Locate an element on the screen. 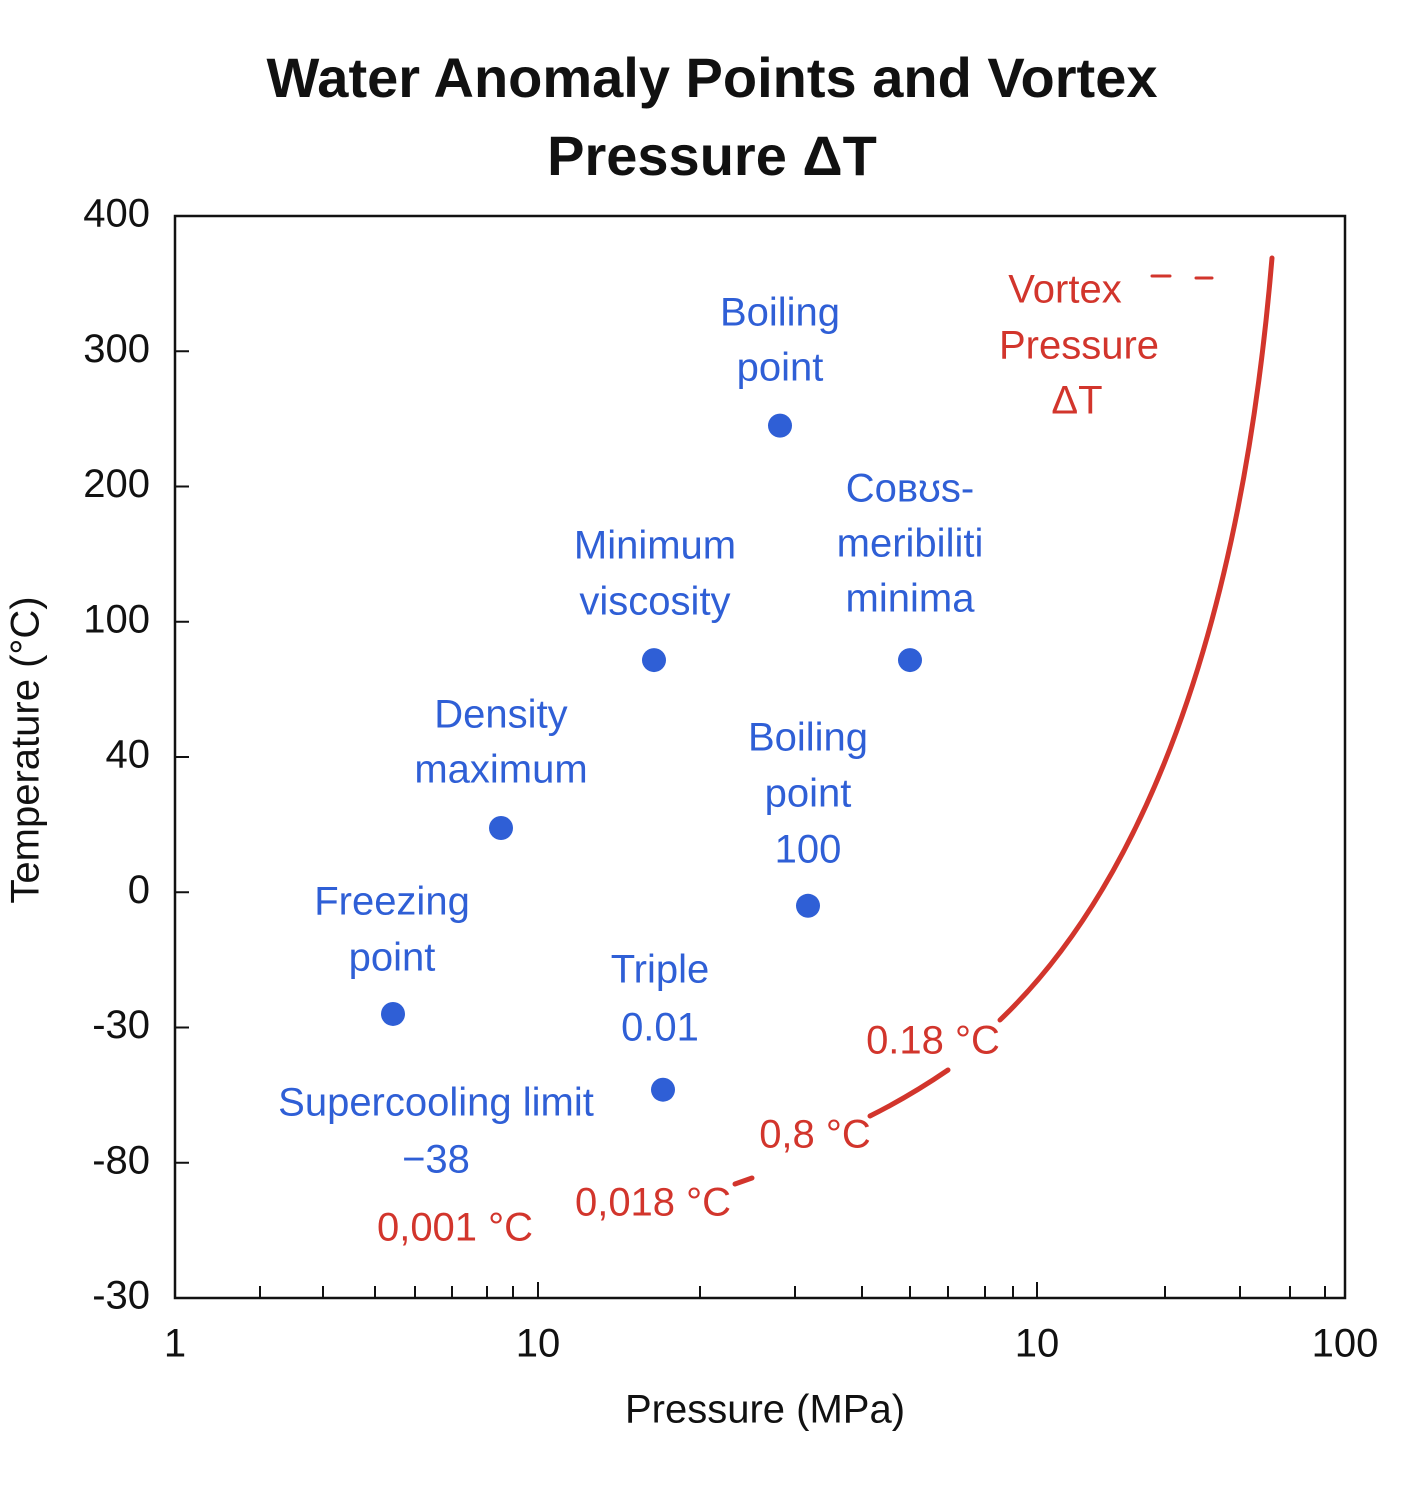 The width and height of the screenshot is (1416, 1508). y-tick-label: 100 is located at coordinates (116, 619).